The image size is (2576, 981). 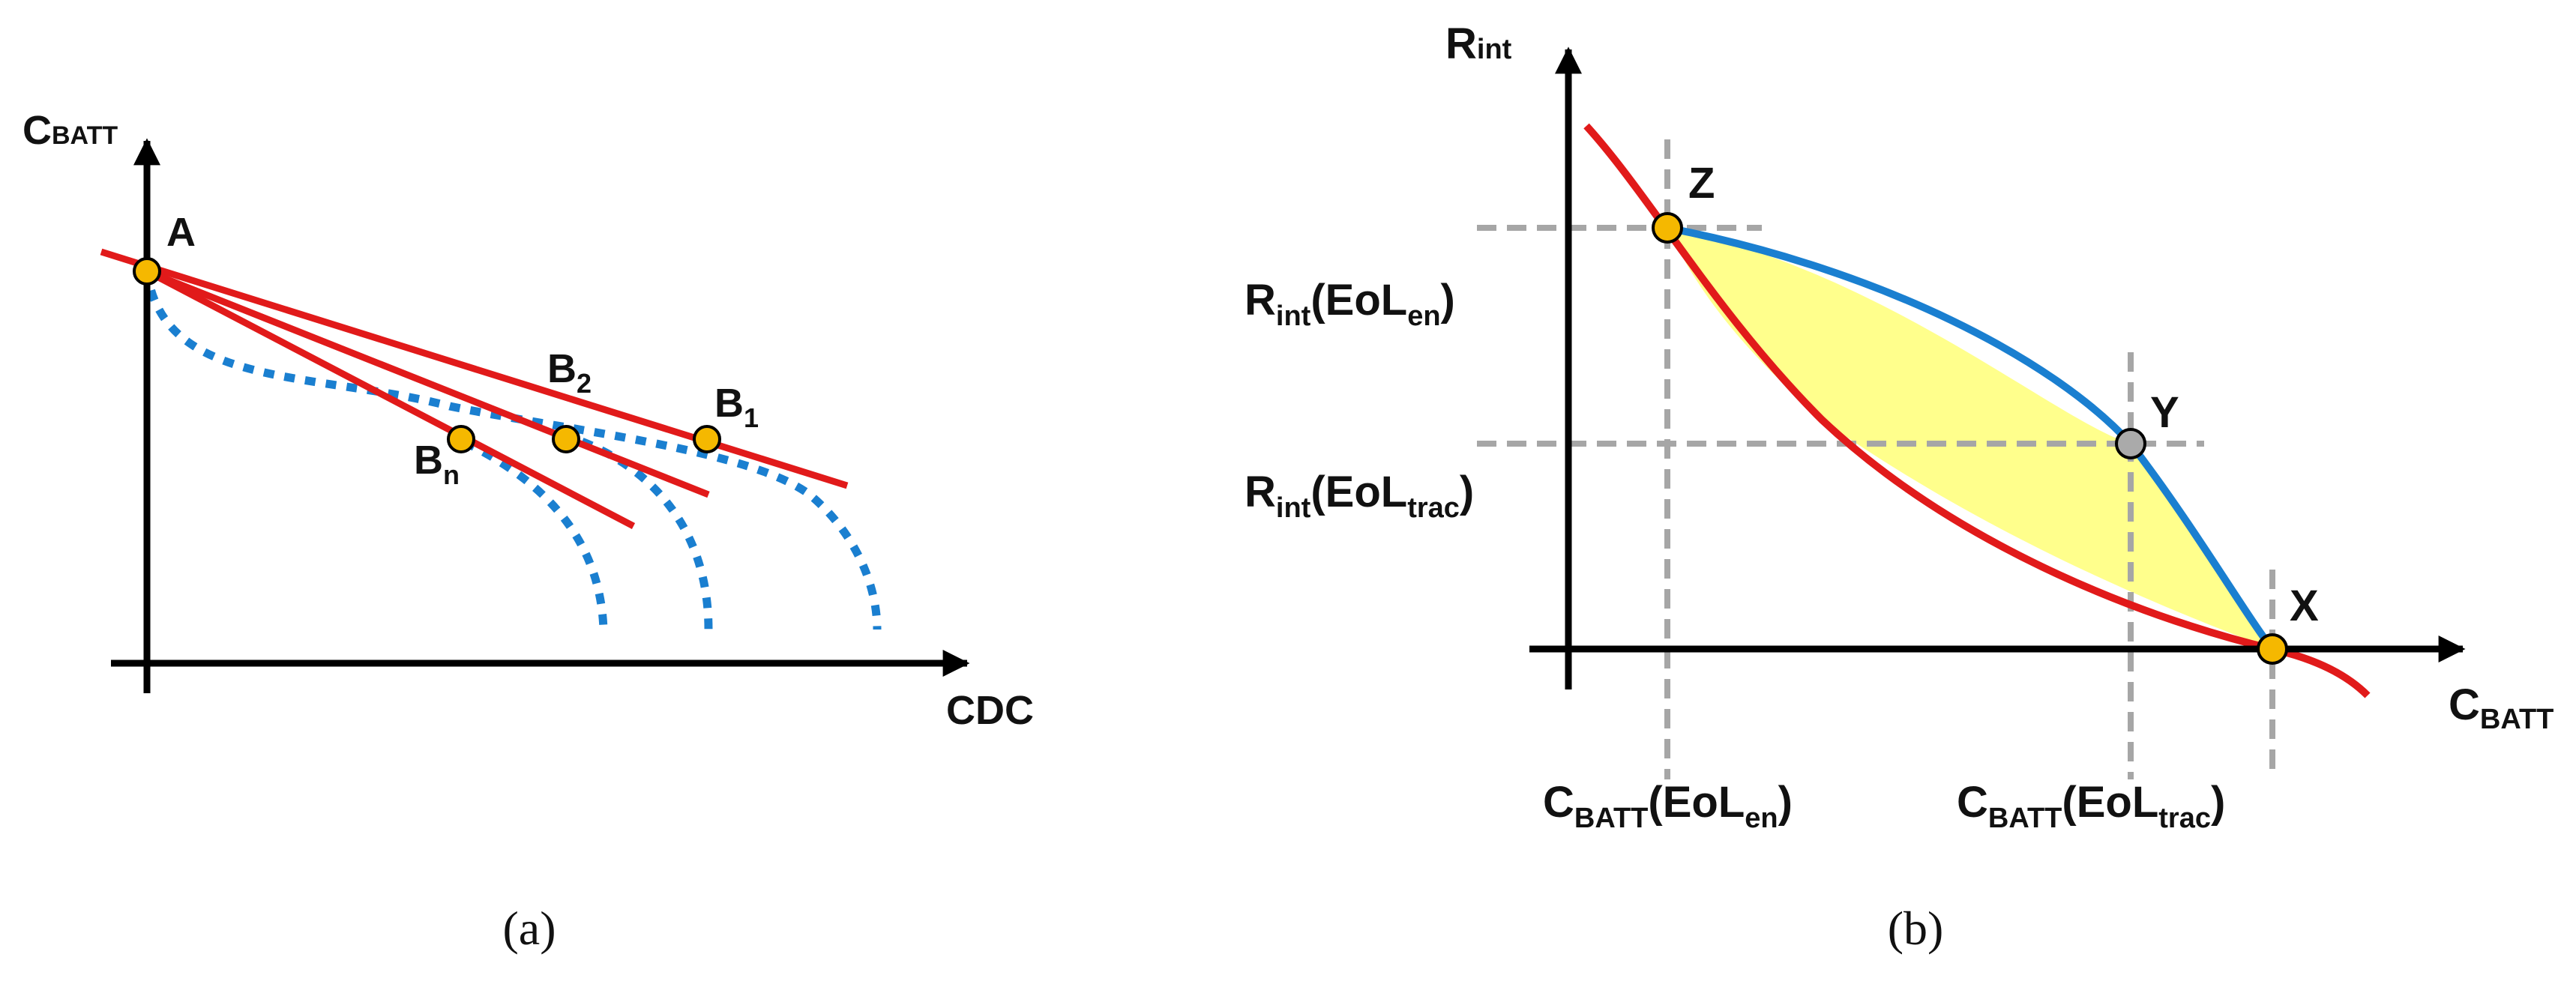 What do you see at coordinates (990, 710) in the screenshot?
I see `x-axis-a-label: CDC` at bounding box center [990, 710].